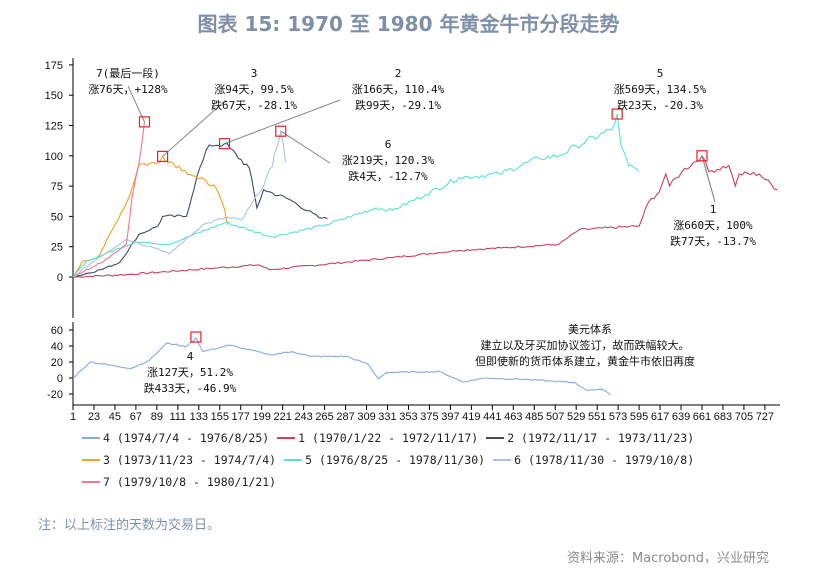  What do you see at coordinates (713, 225) in the screenshot?
I see `annotation-text: 涨660天，100%` at bounding box center [713, 225].